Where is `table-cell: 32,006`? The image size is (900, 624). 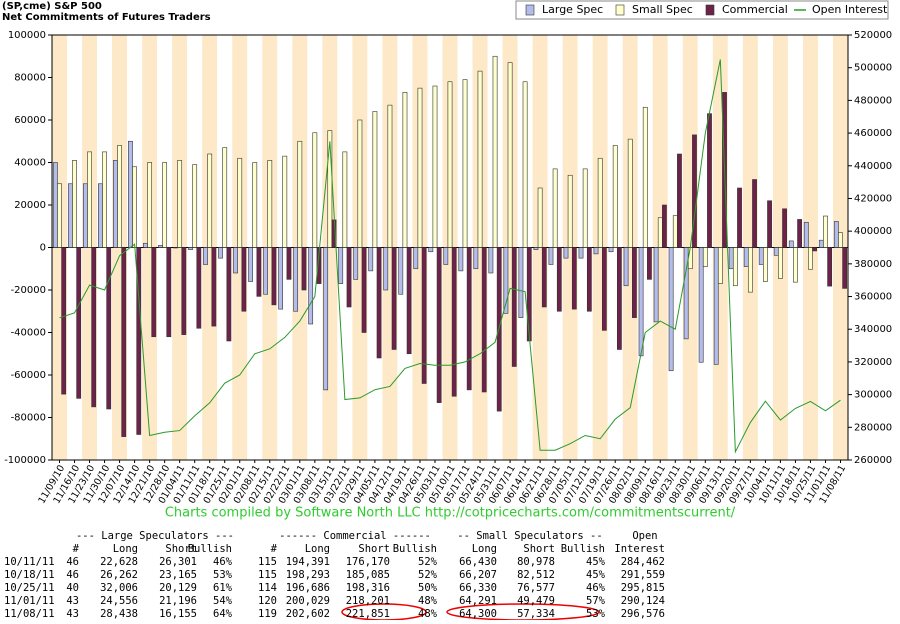
table-cell: 32,006 is located at coordinates (119, 588).